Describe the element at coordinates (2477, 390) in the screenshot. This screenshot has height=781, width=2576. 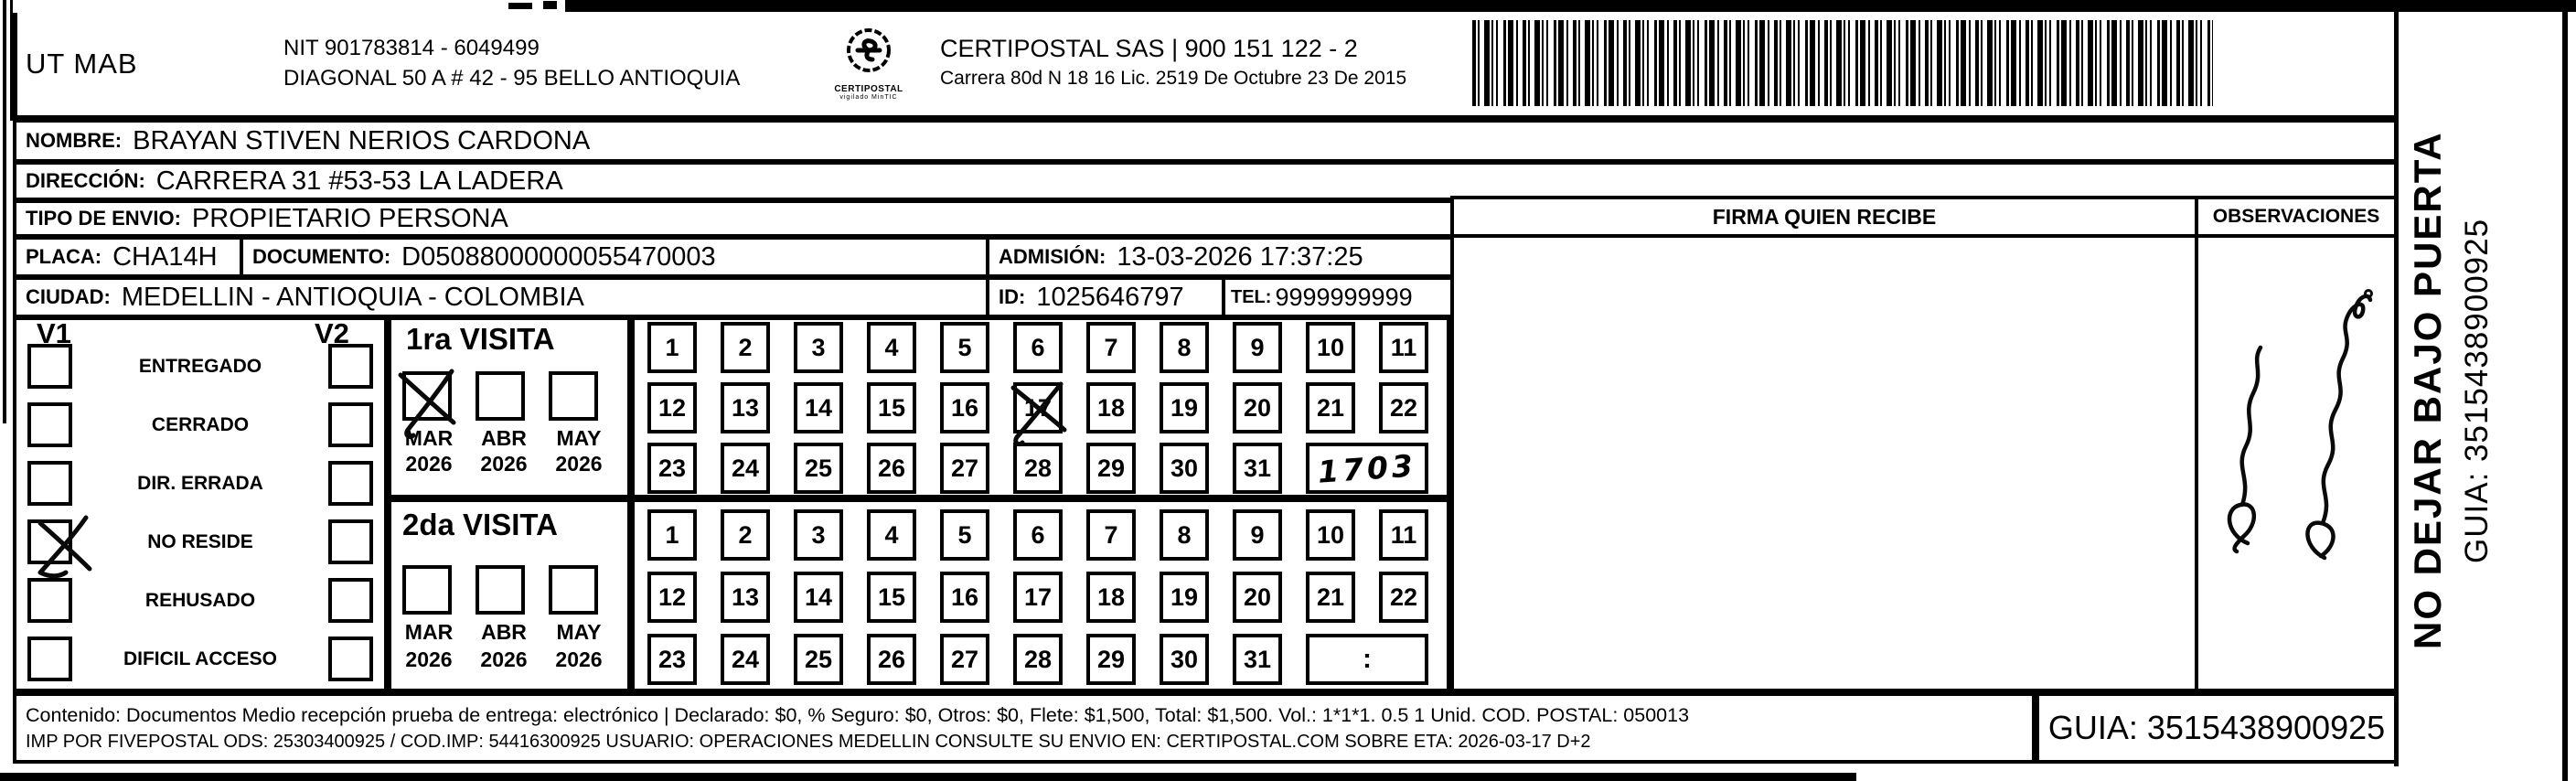
I see `strip-guia: GUIA: 3515438900925` at that location.